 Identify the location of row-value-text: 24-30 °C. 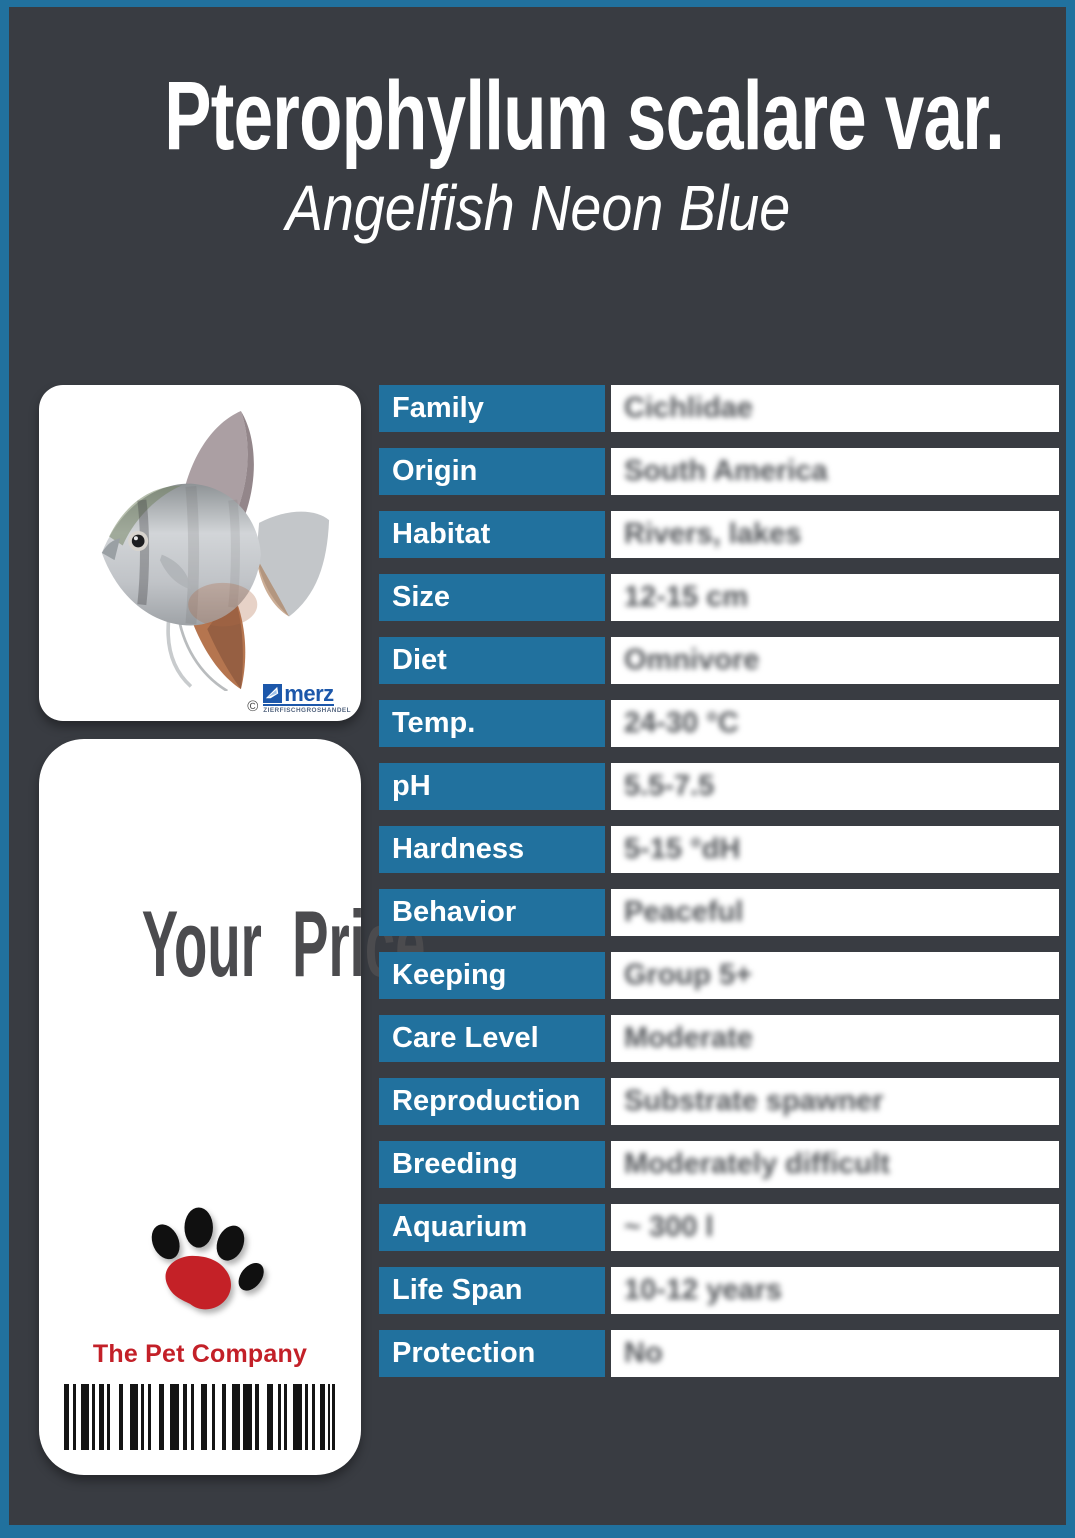
(681, 723).